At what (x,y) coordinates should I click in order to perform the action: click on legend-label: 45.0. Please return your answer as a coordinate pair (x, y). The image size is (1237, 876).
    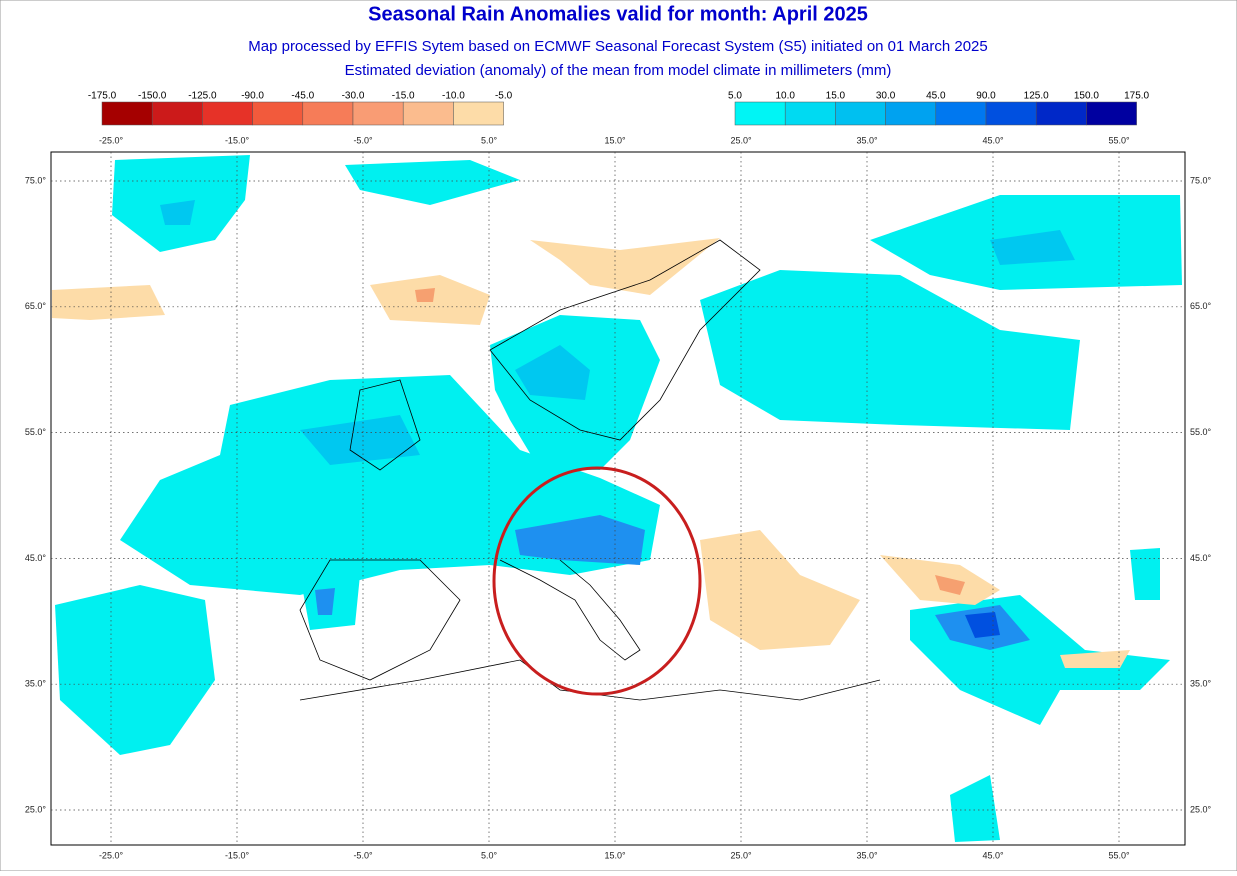
    Looking at the image, I should click on (936, 96).